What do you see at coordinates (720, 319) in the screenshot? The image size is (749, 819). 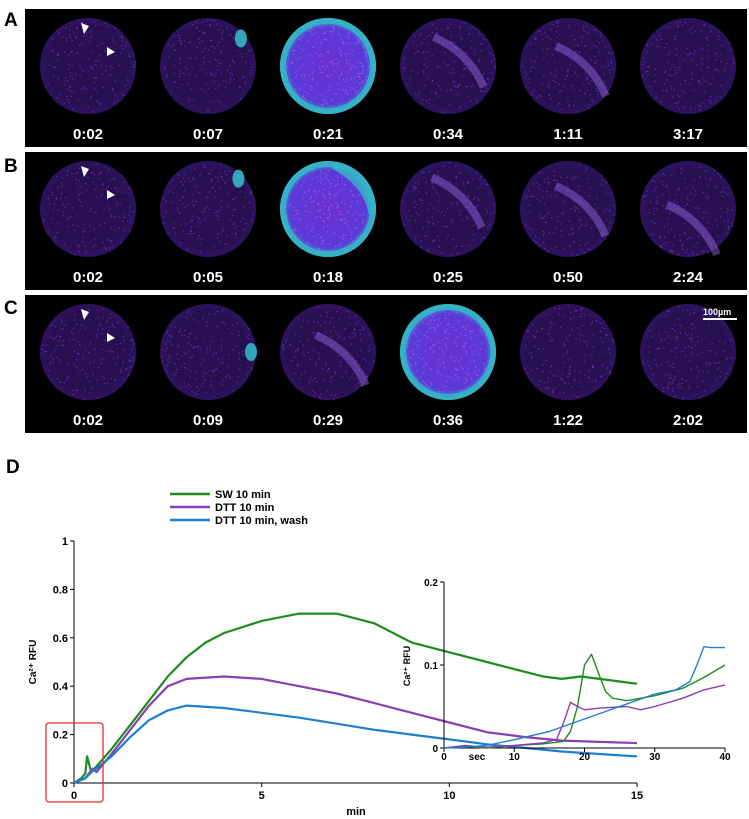 I see `scale-bar-line` at bounding box center [720, 319].